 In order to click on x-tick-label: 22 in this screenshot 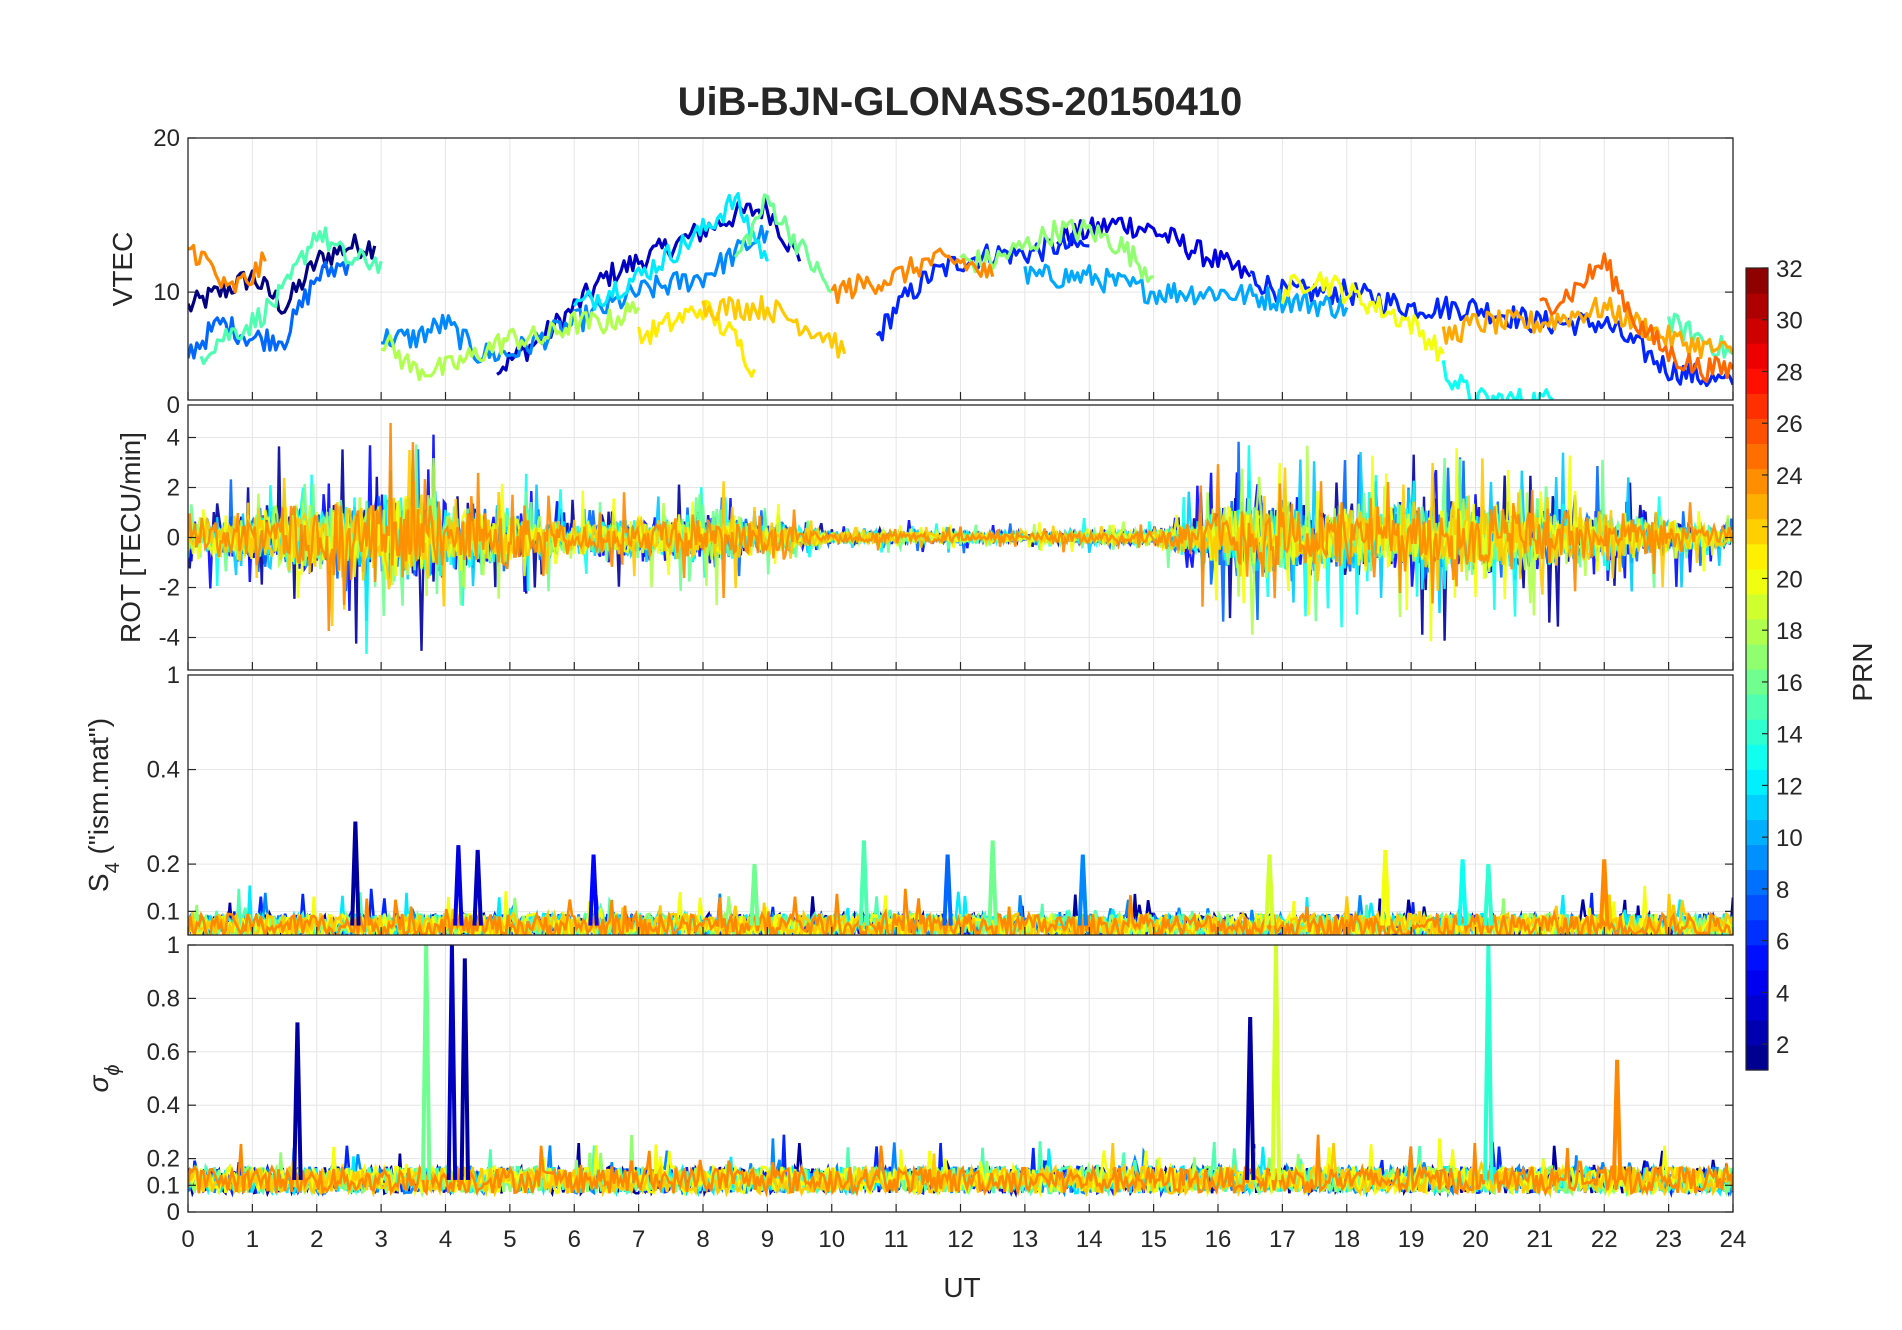, I will do `click(1604, 1239)`.